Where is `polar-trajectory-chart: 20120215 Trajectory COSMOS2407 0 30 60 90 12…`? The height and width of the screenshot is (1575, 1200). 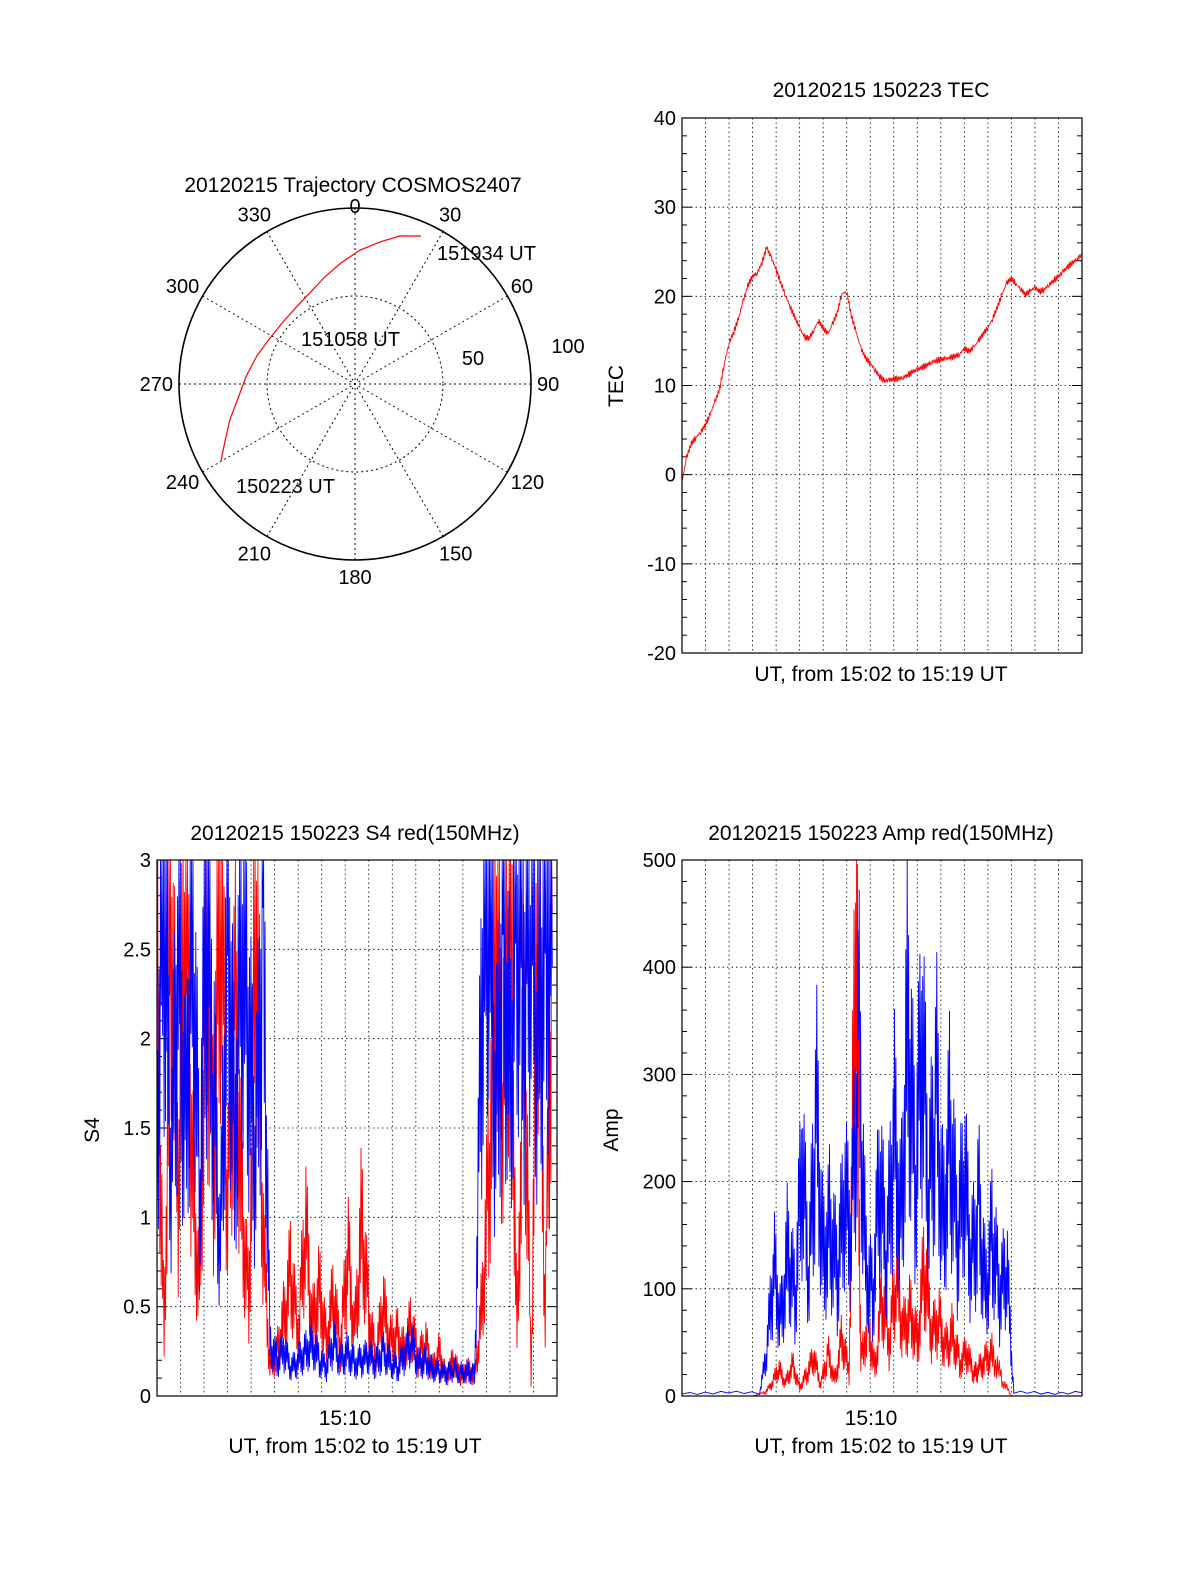 polar-trajectory-chart: 20120215 Trajectory COSMOS2407 0 30 60 90 12… is located at coordinates (362, 381).